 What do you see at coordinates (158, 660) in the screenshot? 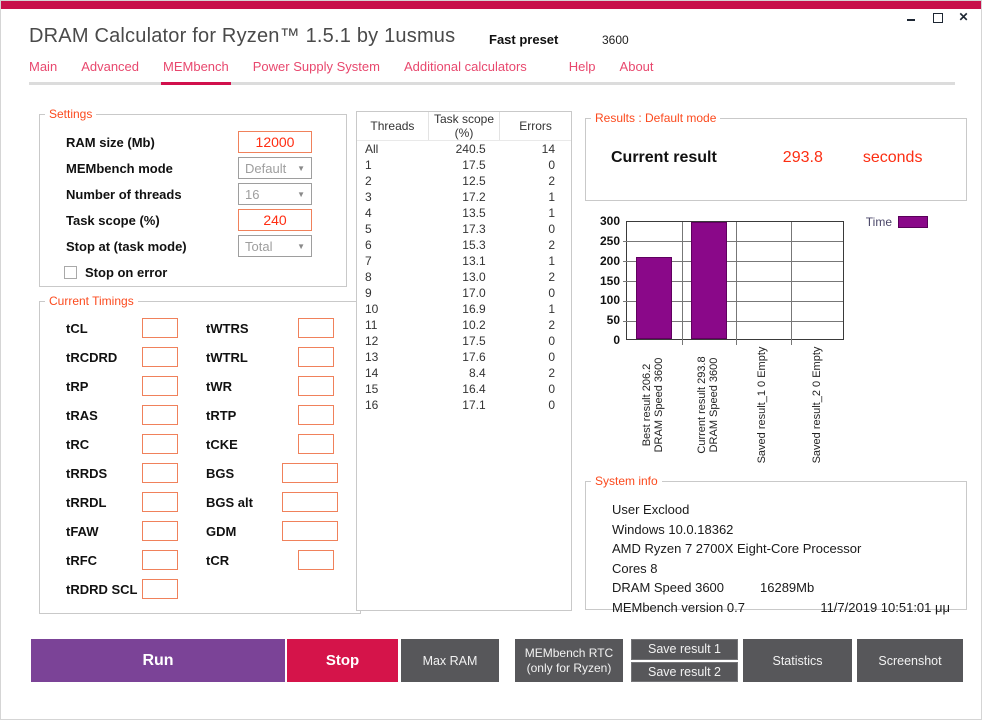
I see `run-button: Run` at bounding box center [158, 660].